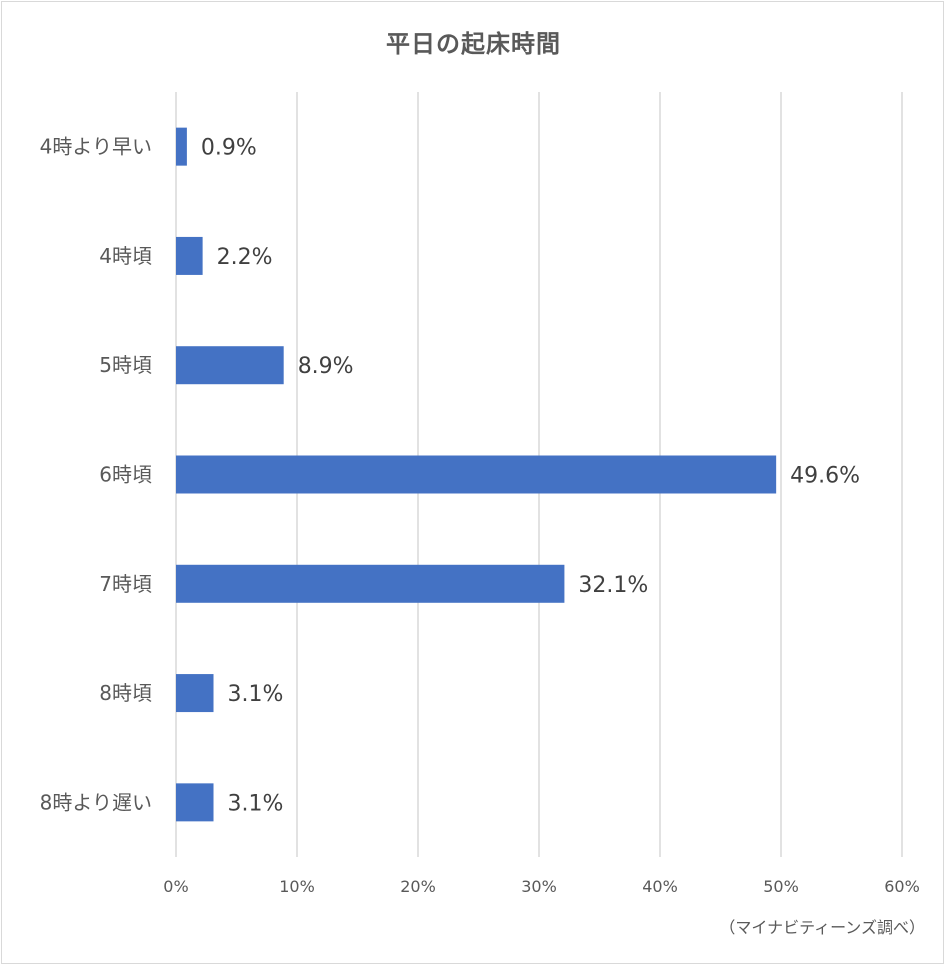 The width and height of the screenshot is (947, 967). What do you see at coordinates (245, 257) in the screenshot?
I see `data-label: 2.2%` at bounding box center [245, 257].